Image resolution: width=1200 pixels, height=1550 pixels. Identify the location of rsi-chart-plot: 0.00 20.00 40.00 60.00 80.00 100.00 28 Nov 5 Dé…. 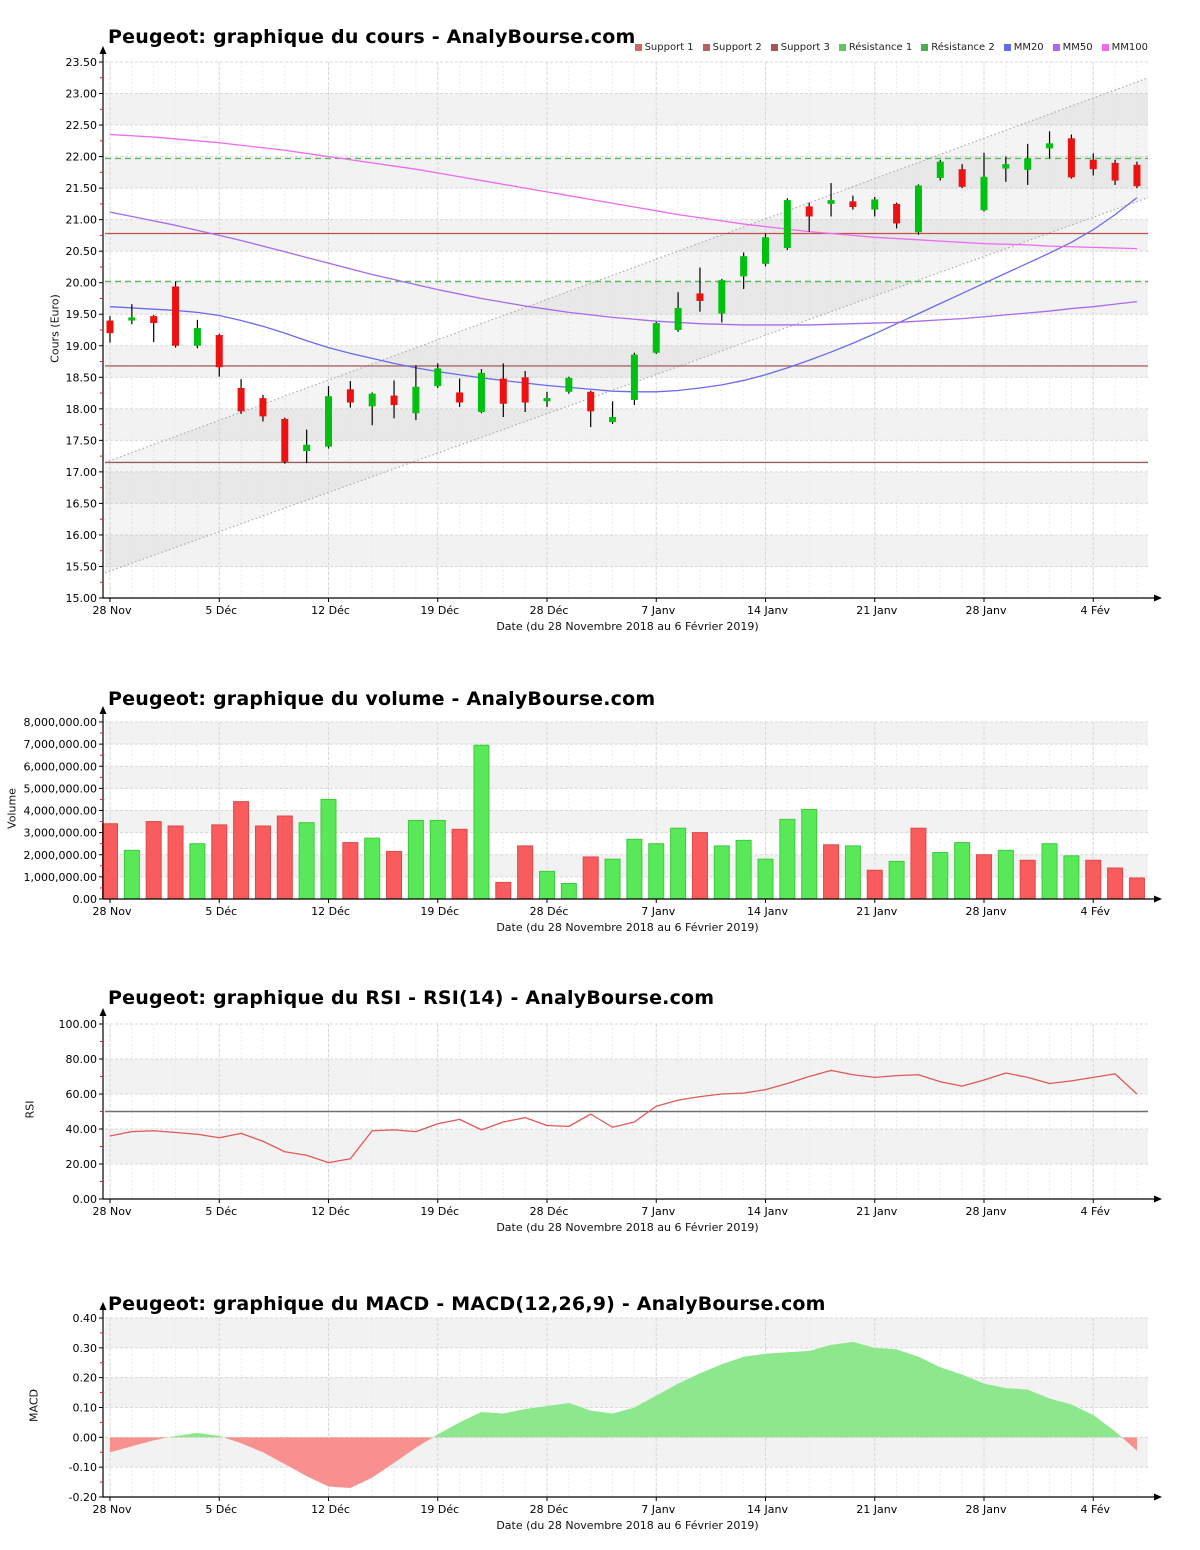
(610, 1113).